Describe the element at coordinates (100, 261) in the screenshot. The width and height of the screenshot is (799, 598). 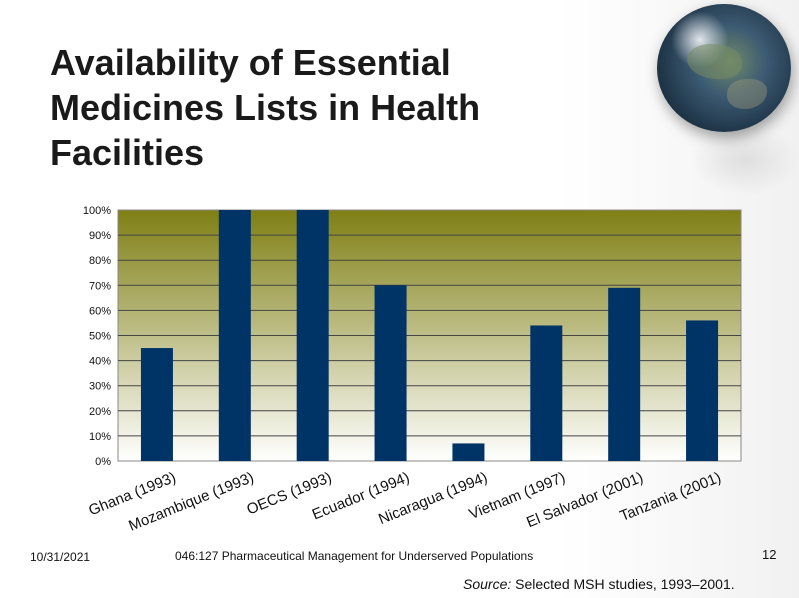
I see `y-tick-label: 80%` at that location.